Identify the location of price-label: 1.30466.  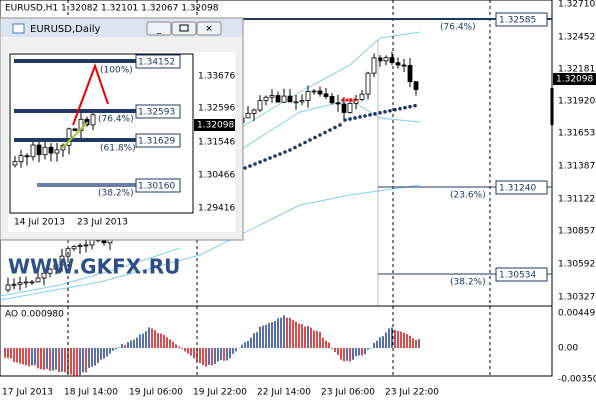
(216, 176).